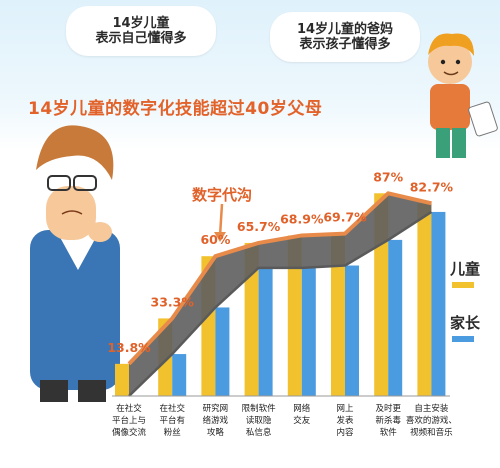 This screenshot has width=500, height=468. What do you see at coordinates (463, 339) in the screenshot?
I see `legend-swatch-parent` at bounding box center [463, 339].